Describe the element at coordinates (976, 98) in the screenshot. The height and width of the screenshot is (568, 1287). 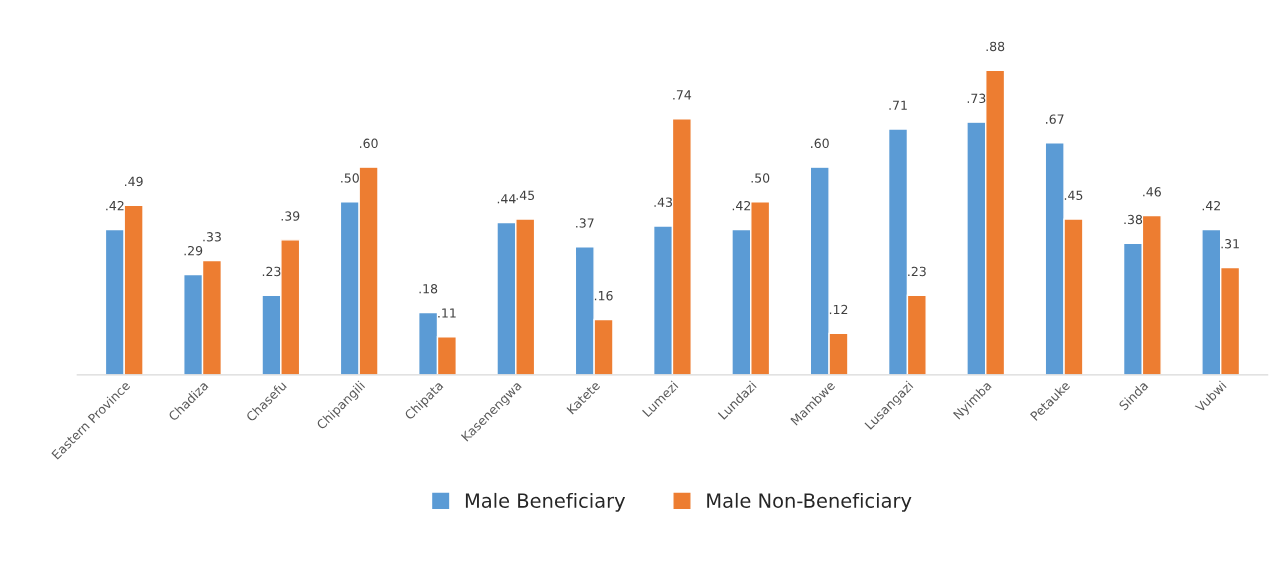
I see `data-label: .73` at that location.